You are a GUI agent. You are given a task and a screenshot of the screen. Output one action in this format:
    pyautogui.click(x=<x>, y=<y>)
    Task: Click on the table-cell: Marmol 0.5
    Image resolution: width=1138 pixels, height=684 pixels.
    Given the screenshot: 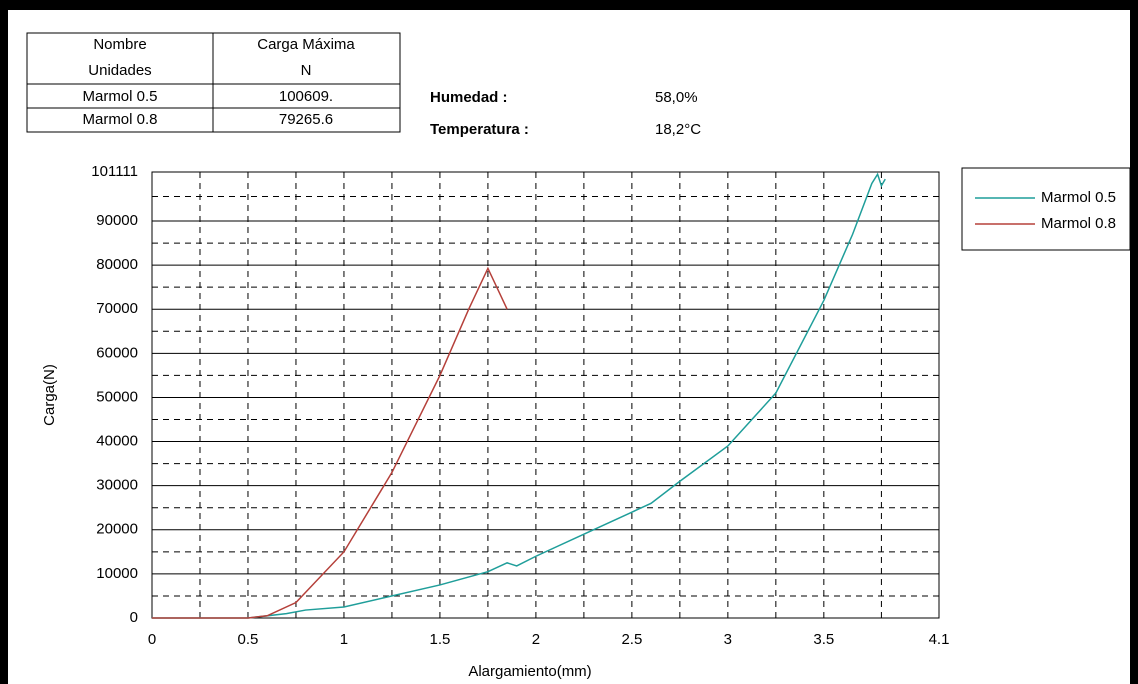 What is the action you would take?
    pyautogui.click(x=119, y=96)
    